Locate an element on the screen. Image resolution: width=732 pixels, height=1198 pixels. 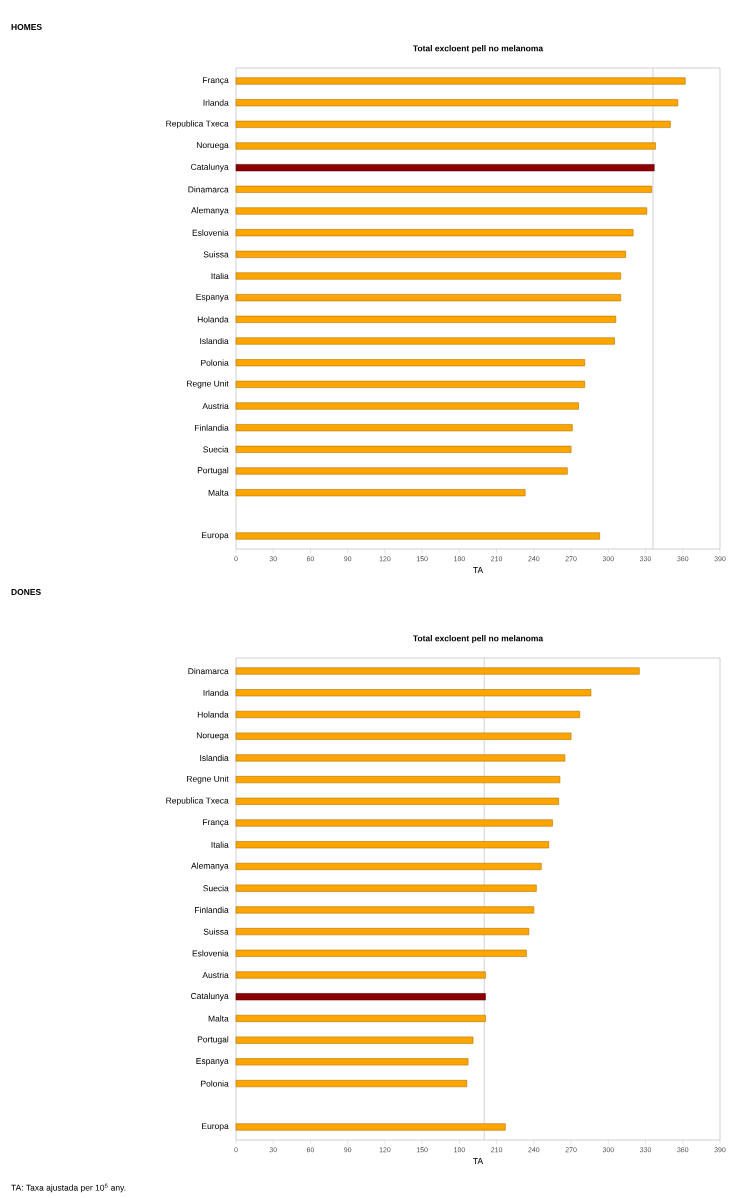
text: HOMES is located at coordinates (26, 27).